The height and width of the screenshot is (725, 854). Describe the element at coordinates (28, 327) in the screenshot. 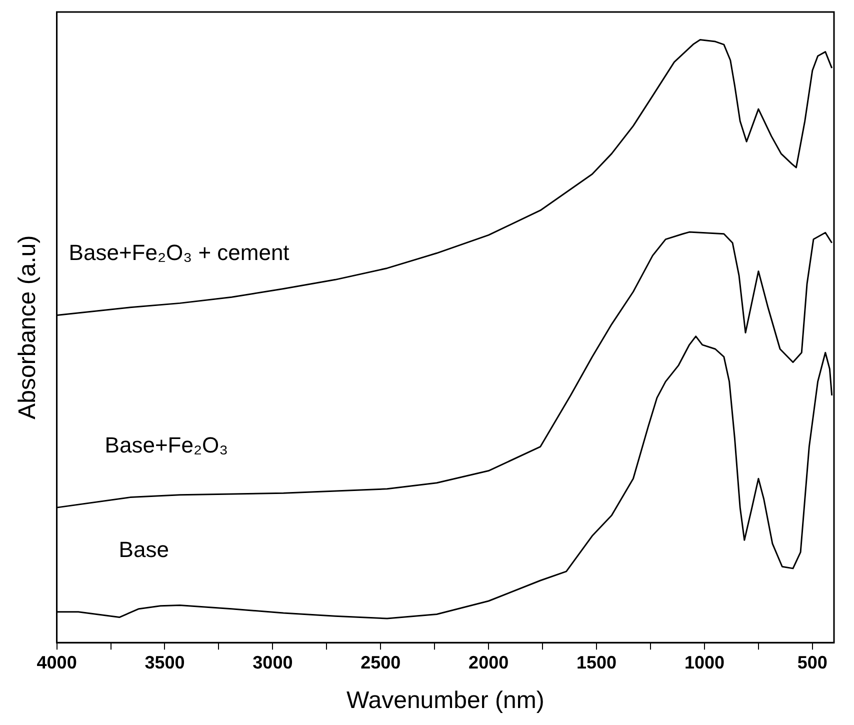

I see `y-axis-title: Absorbance (a.u)` at that location.